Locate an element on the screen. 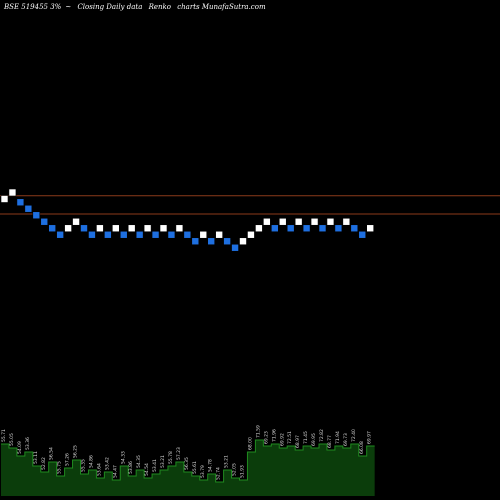 The height and width of the screenshot is (500, 500). volume-label: 53.86 is located at coordinates (131, 467).